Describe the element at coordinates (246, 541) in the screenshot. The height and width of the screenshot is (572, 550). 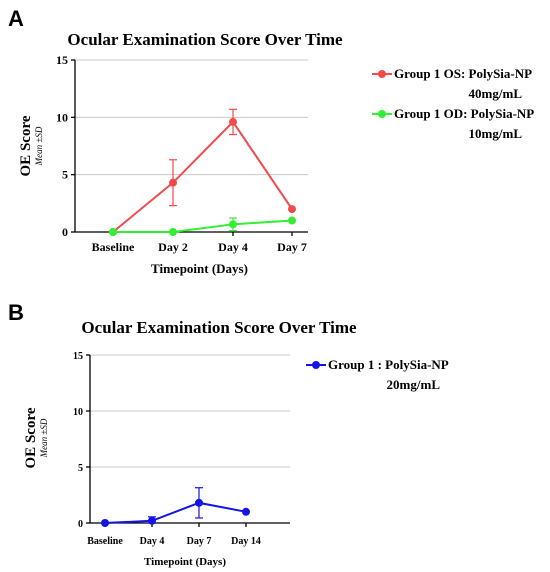
I see `x-tick-label: Day 14` at that location.